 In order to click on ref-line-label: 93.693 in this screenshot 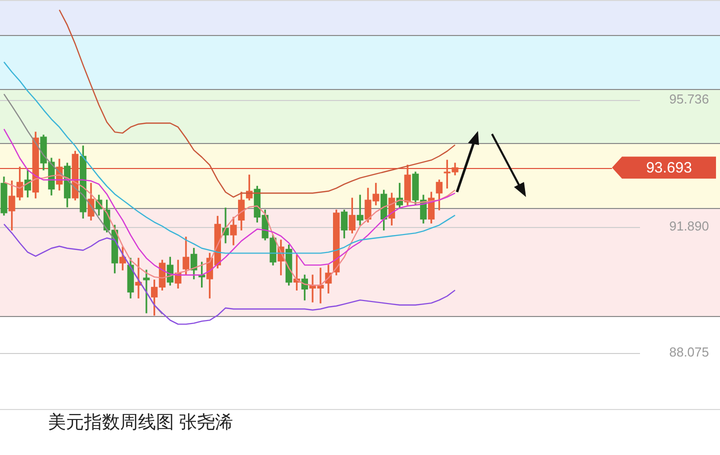, I will do `click(669, 168)`.